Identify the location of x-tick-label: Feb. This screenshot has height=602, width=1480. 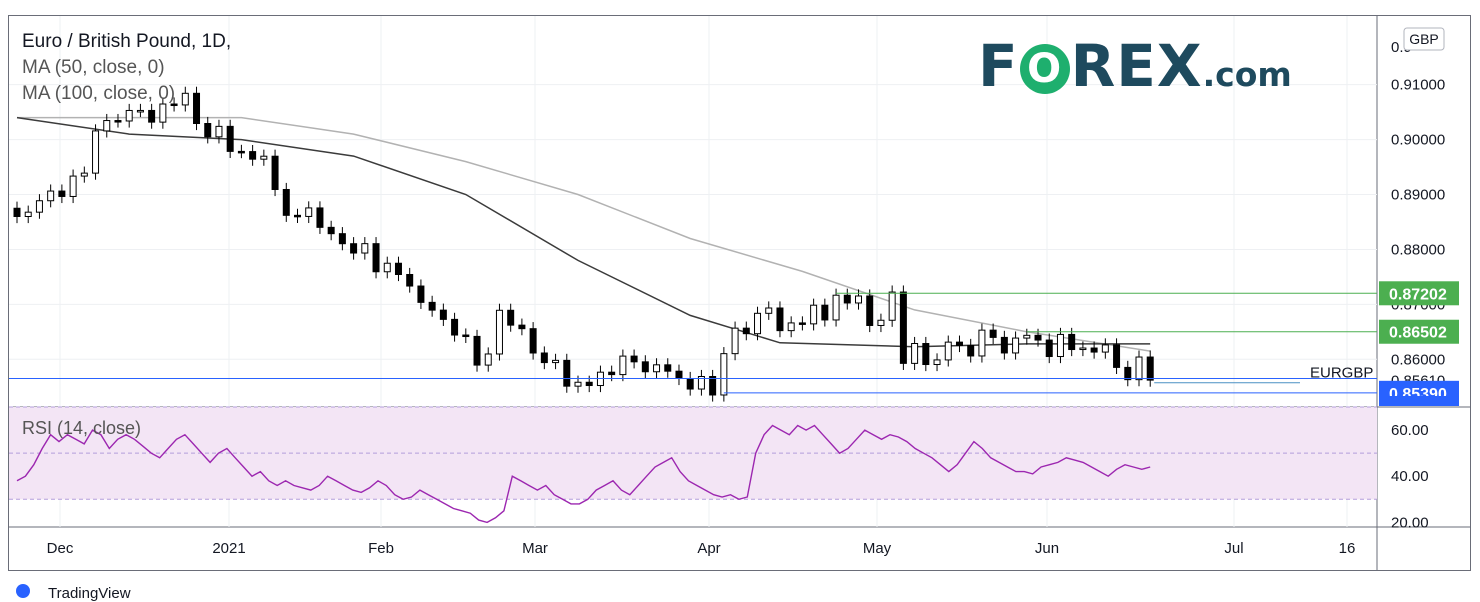
(381, 548).